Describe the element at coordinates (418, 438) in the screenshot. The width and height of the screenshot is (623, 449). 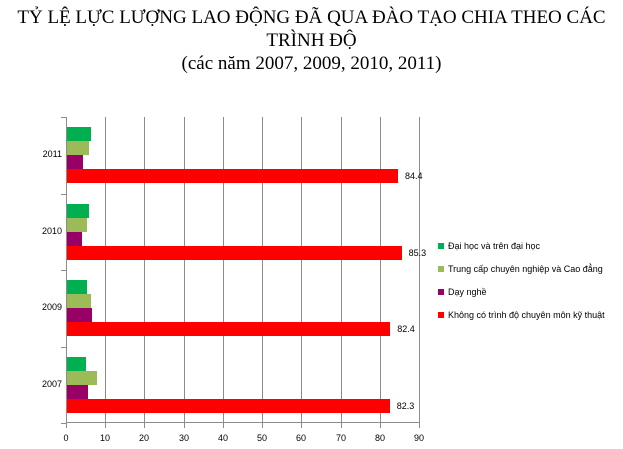
I see `x-tick-label: 90` at that location.